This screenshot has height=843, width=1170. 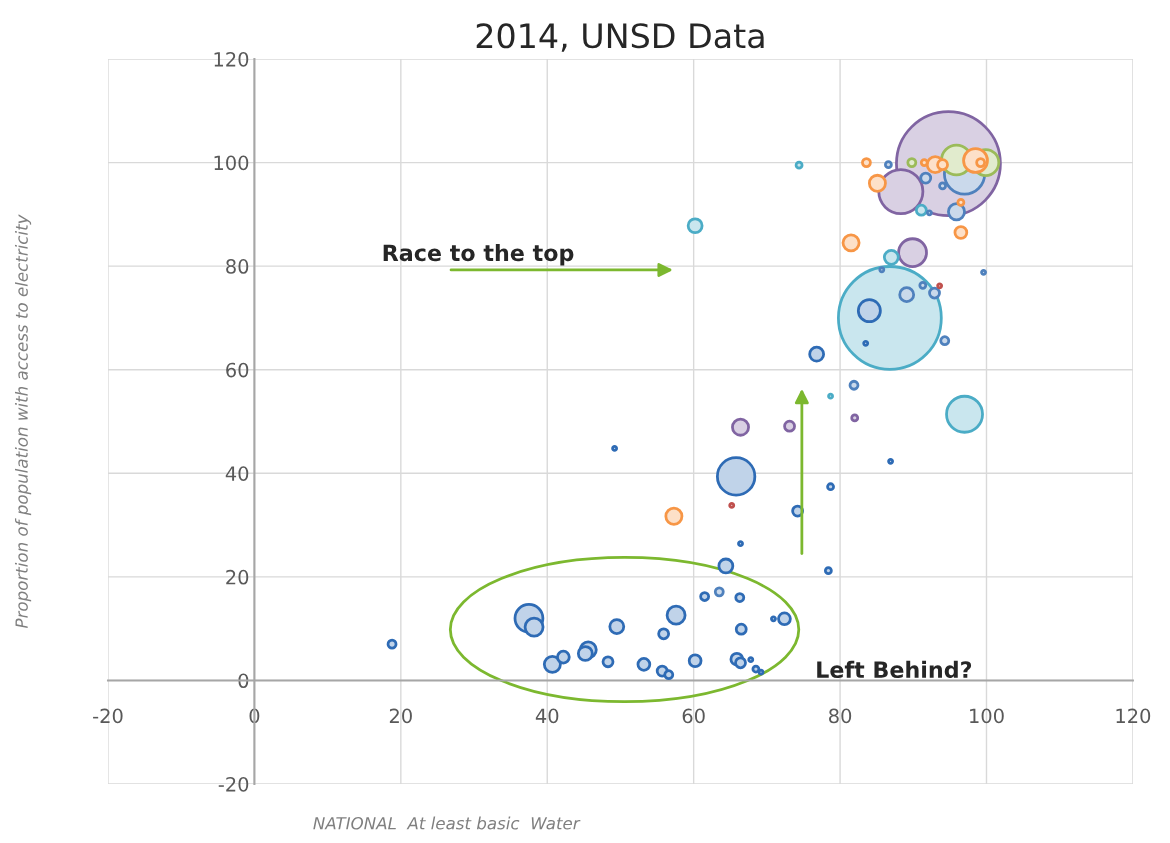 What do you see at coordinates (840, 716) in the screenshot?
I see `x-tick-label: 80` at bounding box center [840, 716].